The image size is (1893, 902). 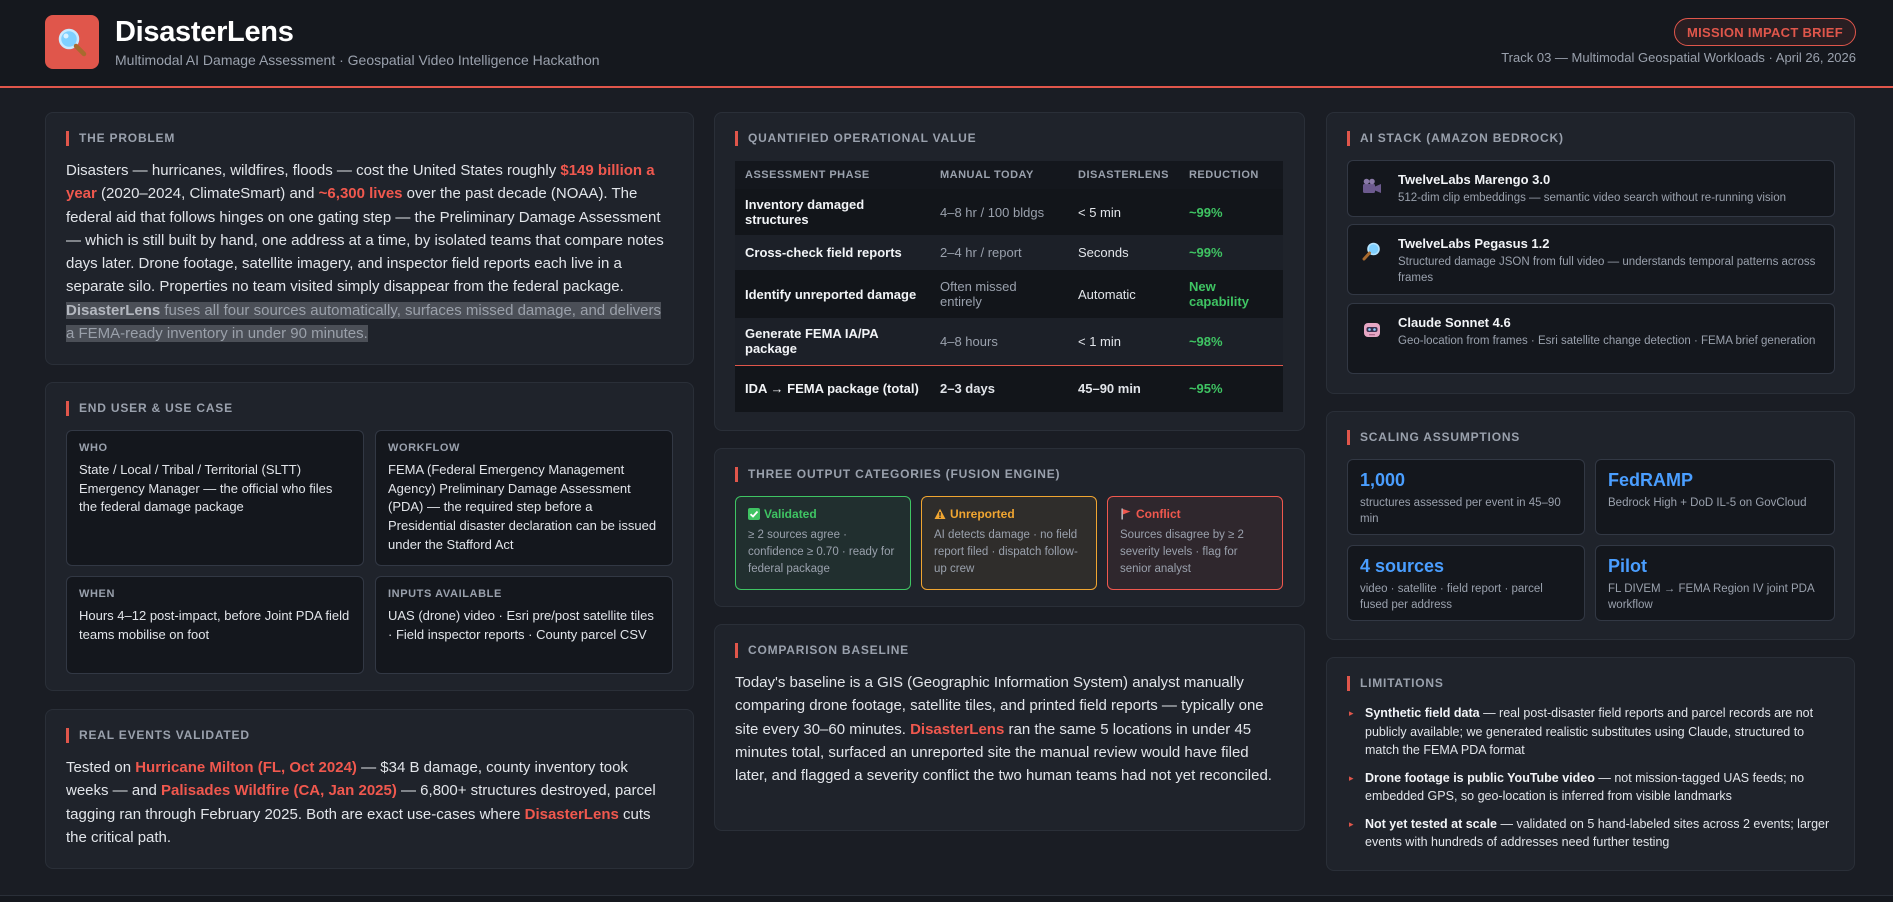 What do you see at coordinates (823, 514) in the screenshot?
I see `validated-heading: Validated` at bounding box center [823, 514].